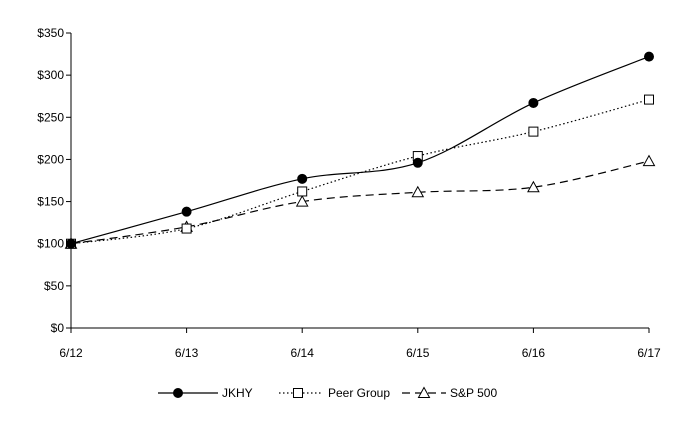 The width and height of the screenshot is (682, 430). What do you see at coordinates (649, 353) in the screenshot?
I see `x-tick-label: 6/17` at bounding box center [649, 353].